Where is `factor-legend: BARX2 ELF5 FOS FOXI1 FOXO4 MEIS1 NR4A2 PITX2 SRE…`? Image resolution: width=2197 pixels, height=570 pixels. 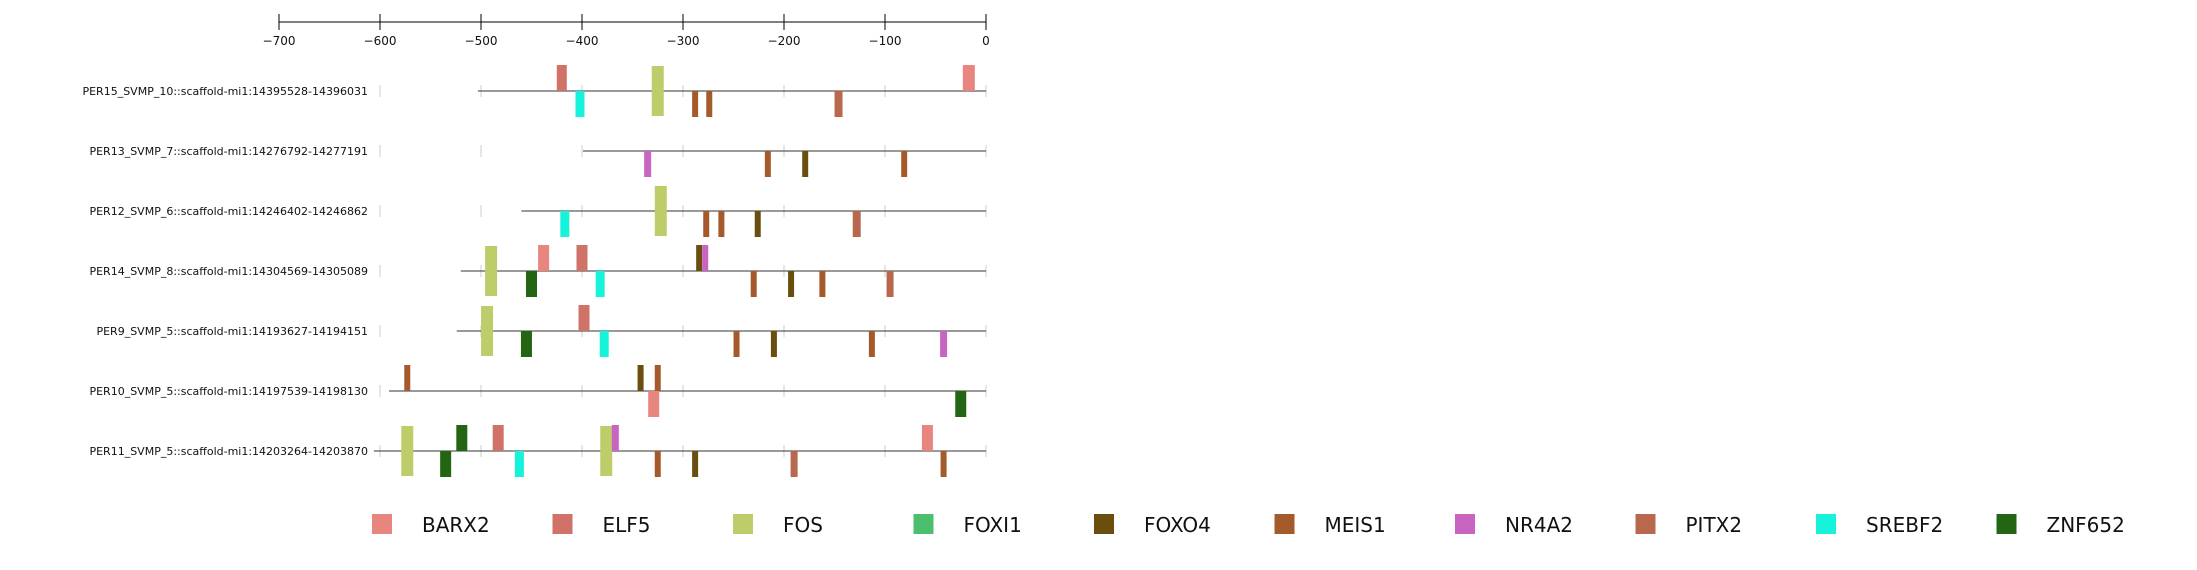
factor-legend: BARX2 ELF5 FOS FOXI1 FOXO4 MEIS1 NR4A2 PITX2 SRE… is located at coordinates (1248, 525).